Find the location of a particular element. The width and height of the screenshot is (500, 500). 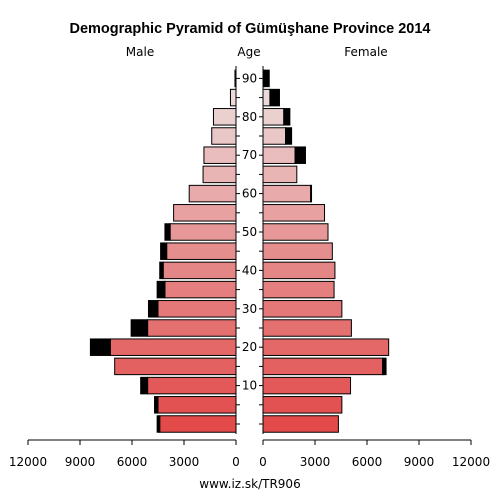

age-tick-label: 80 is located at coordinates (249, 117).